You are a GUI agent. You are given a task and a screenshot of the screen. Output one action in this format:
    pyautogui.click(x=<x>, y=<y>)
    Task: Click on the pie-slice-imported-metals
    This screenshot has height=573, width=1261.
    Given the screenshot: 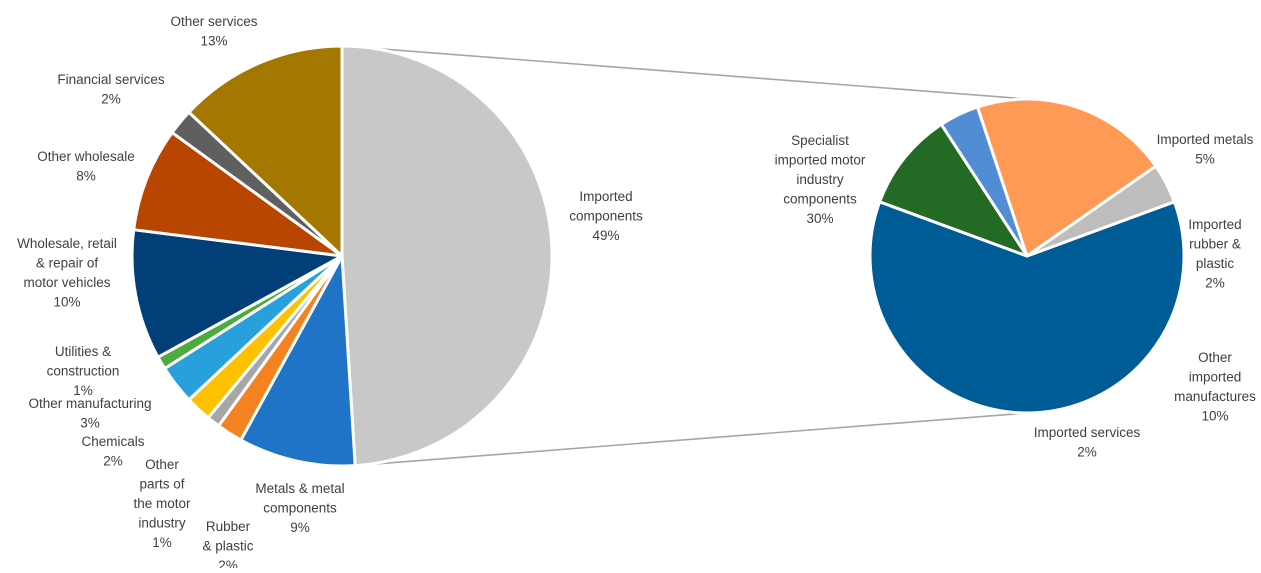 What is the action you would take?
    pyautogui.click(x=953, y=190)
    